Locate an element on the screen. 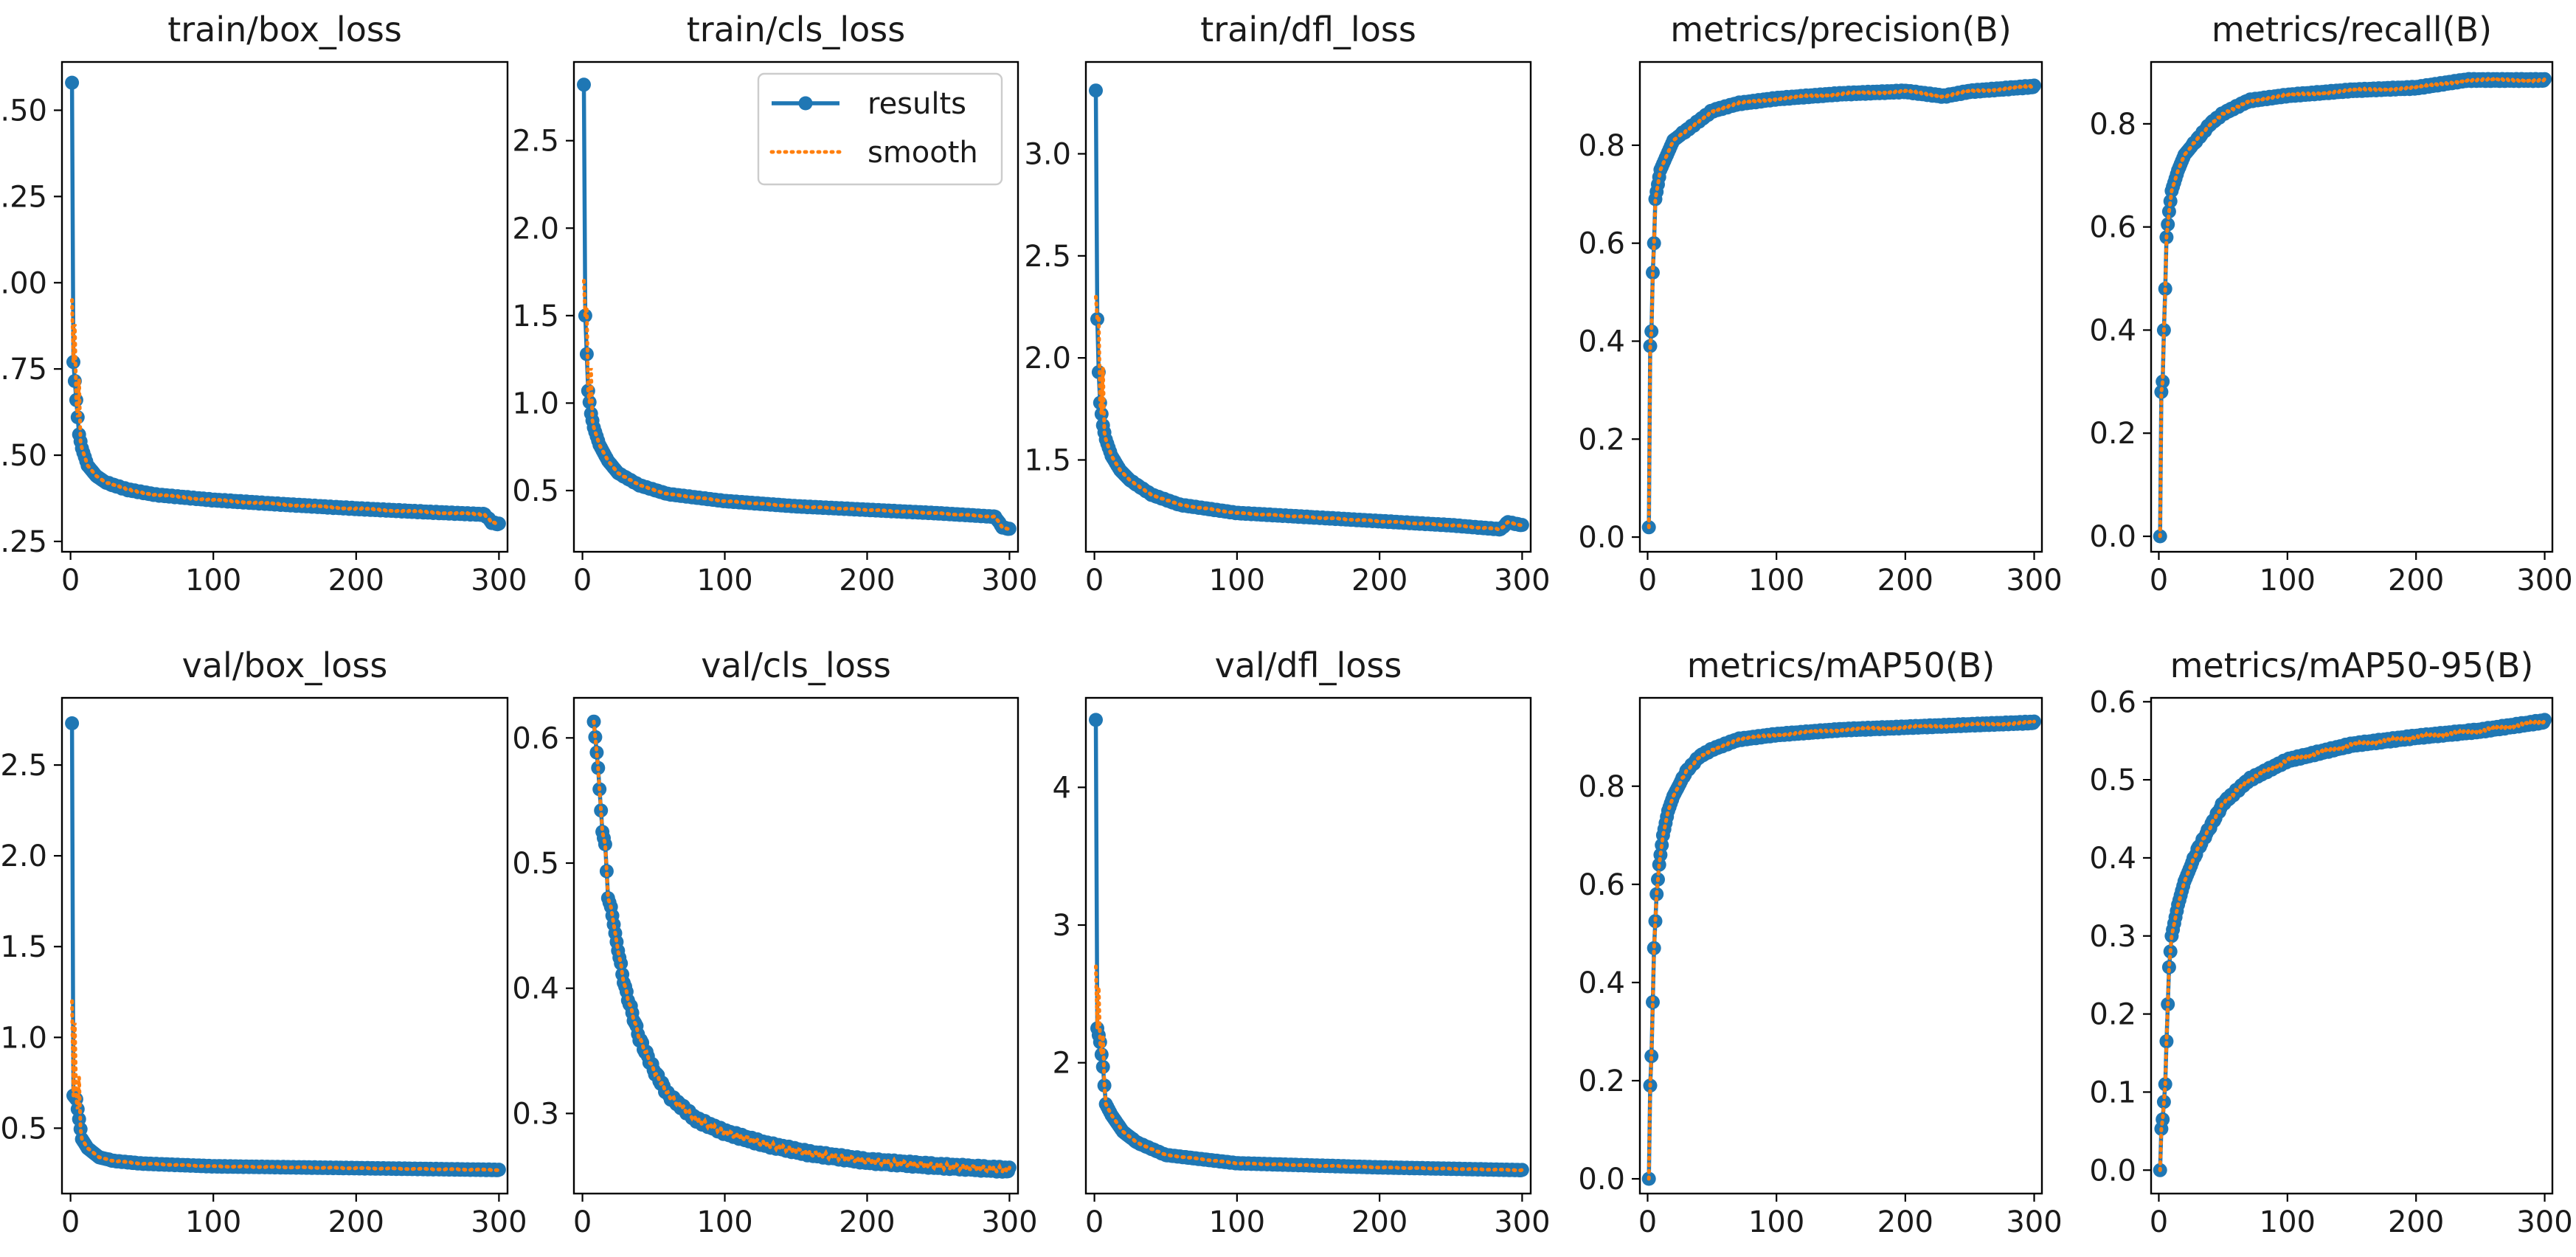 This screenshot has height=1257, width=2576. plot-title: metrics/mAP50(B) is located at coordinates (1841, 665).